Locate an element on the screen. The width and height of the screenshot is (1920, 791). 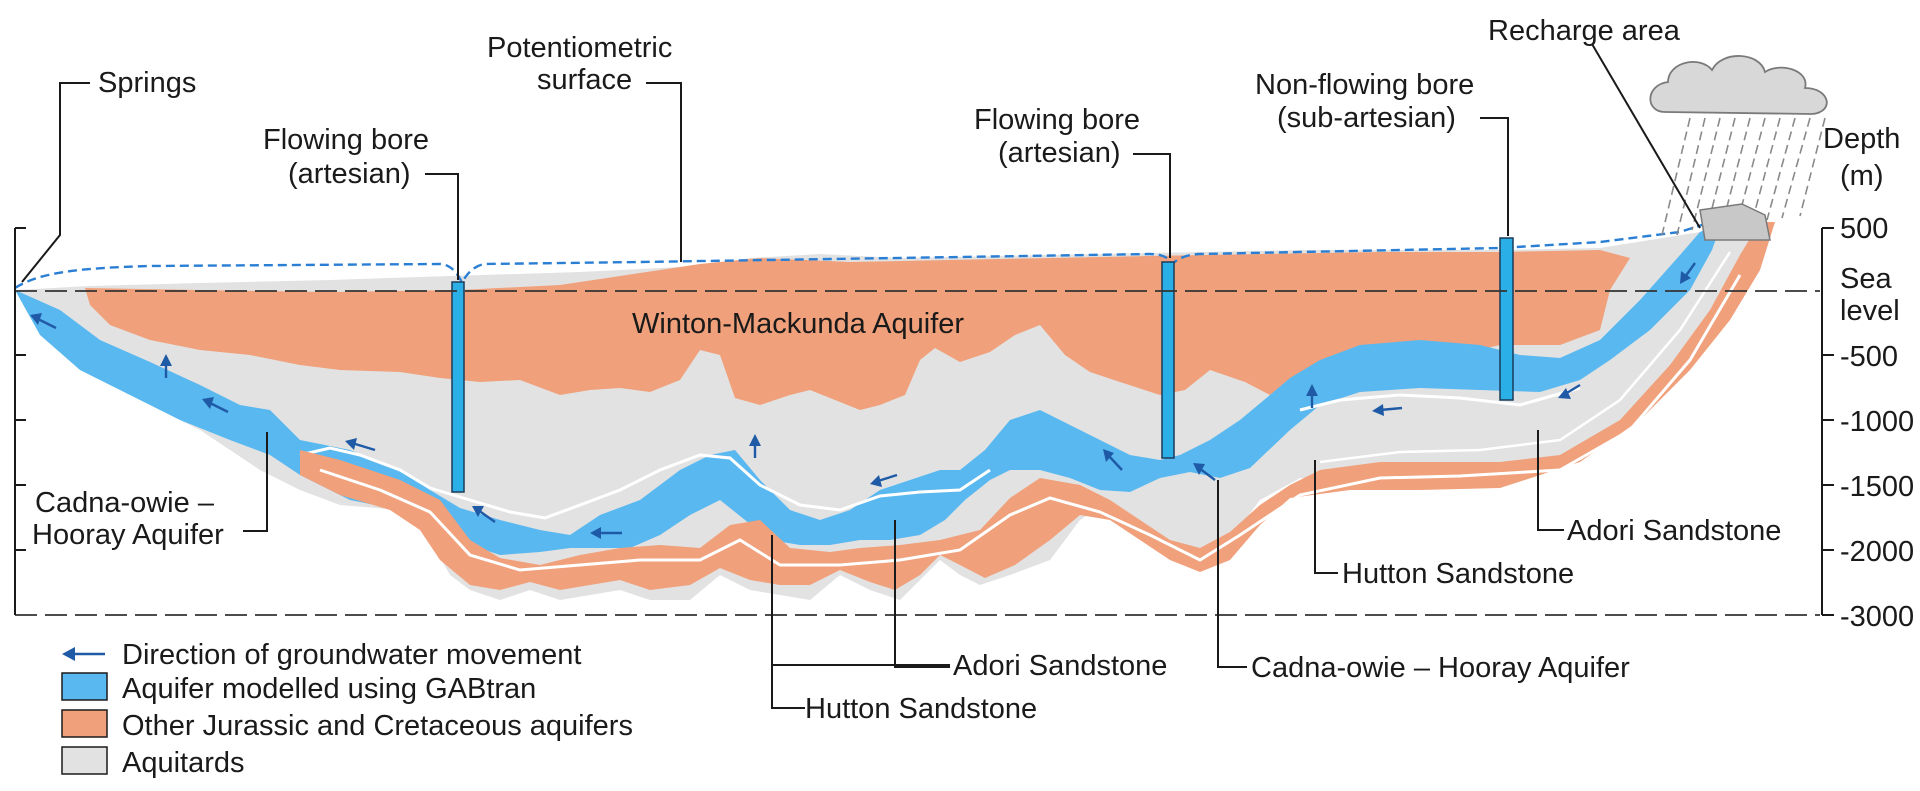
label-potentiometric-surface-2: surface is located at coordinates (584, 80).